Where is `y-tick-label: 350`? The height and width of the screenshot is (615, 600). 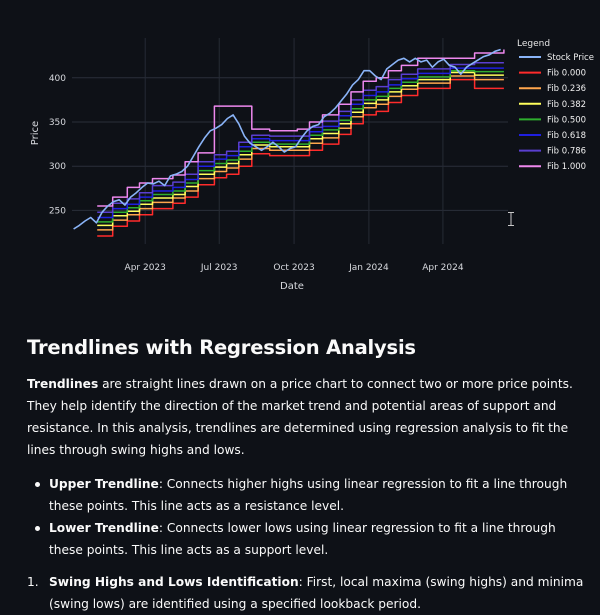 y-tick-label: 350 is located at coordinates (57, 123).